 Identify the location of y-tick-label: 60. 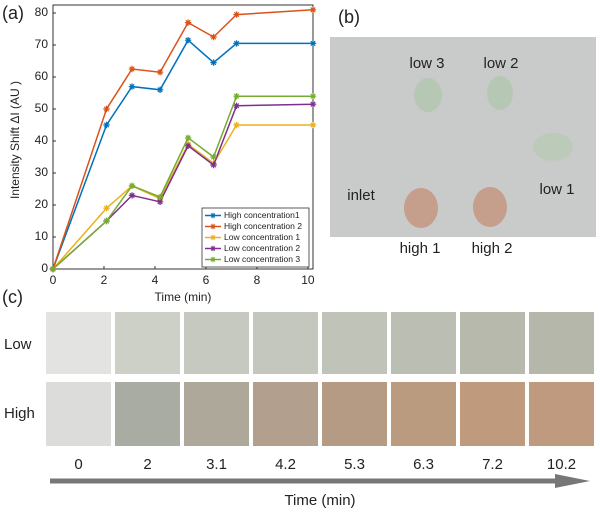
(42, 76).